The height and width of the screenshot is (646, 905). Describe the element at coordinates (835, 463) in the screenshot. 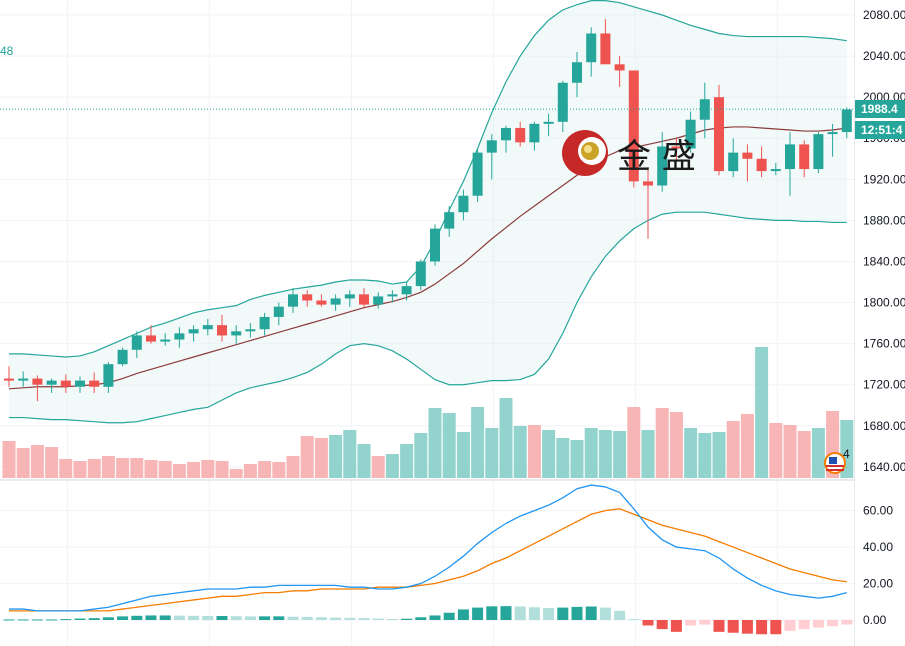

I see `volume-flag-icon` at that location.